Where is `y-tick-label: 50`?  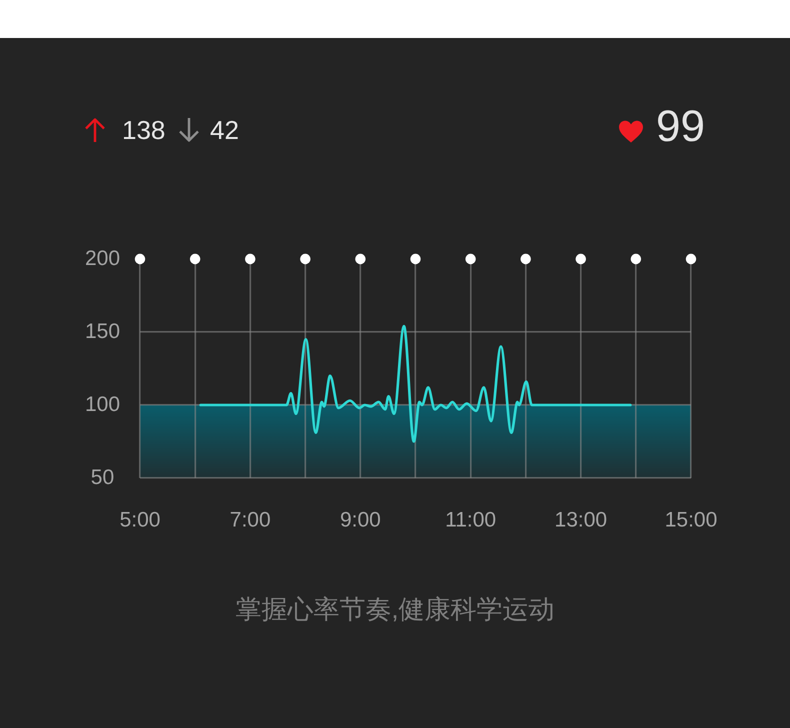 y-tick-label: 50 is located at coordinates (102, 477).